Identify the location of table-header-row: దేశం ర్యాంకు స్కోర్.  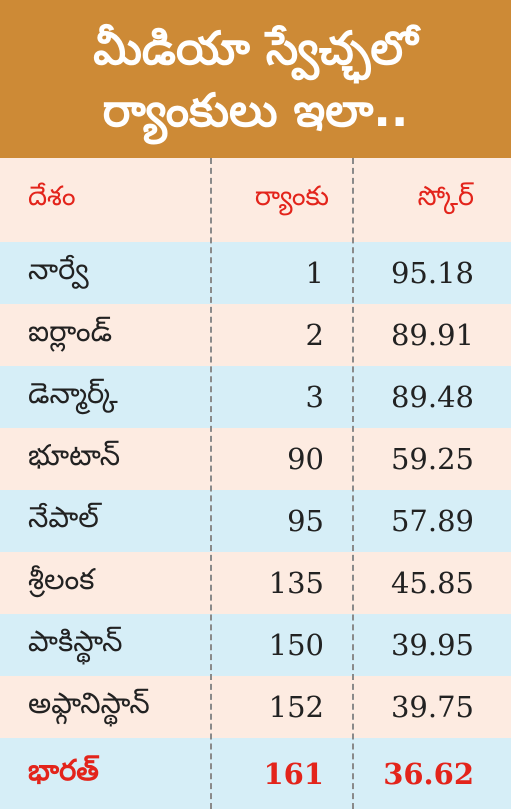
(255, 200).